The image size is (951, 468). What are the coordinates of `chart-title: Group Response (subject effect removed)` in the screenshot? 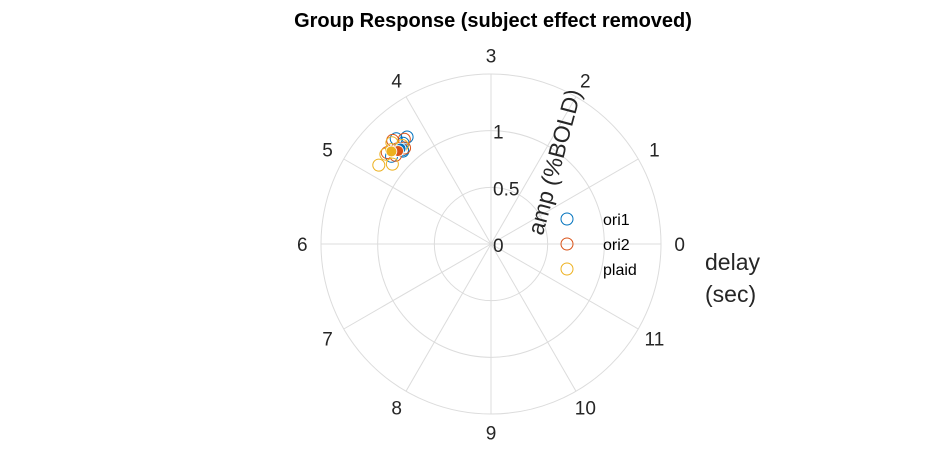 It's located at (493, 21).